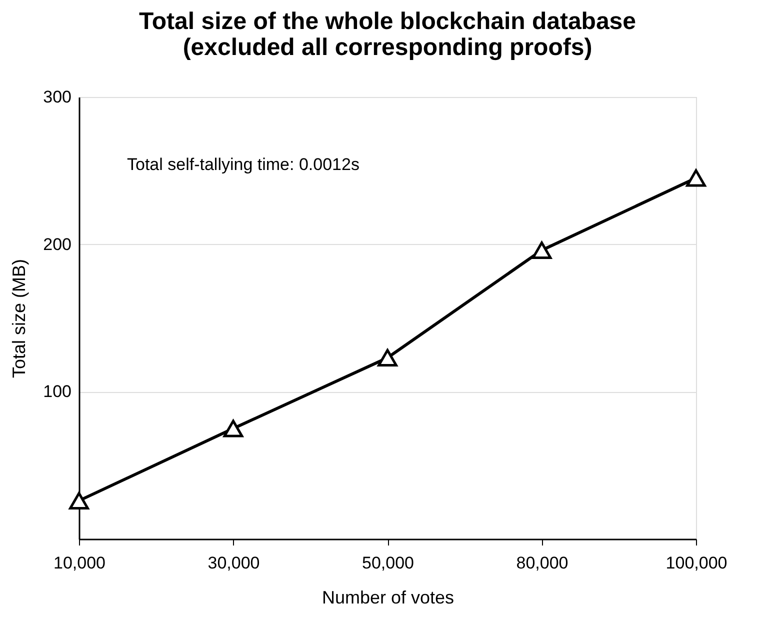 Image resolution: width=769 pixels, height=617 pixels. Describe the element at coordinates (697, 563) in the screenshot. I see `x-tick-label: 100,000` at that location.